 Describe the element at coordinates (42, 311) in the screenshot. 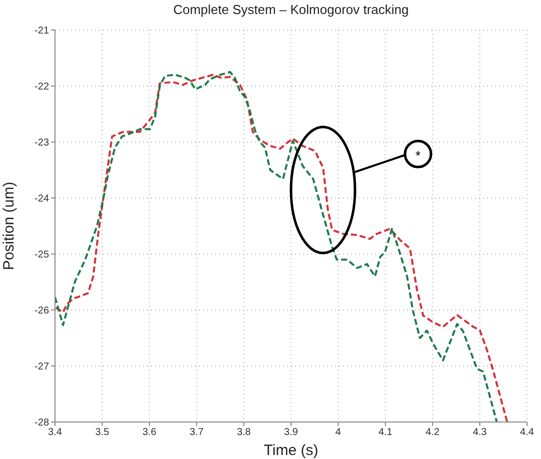

I see `y-tick-label: -26` at that location.